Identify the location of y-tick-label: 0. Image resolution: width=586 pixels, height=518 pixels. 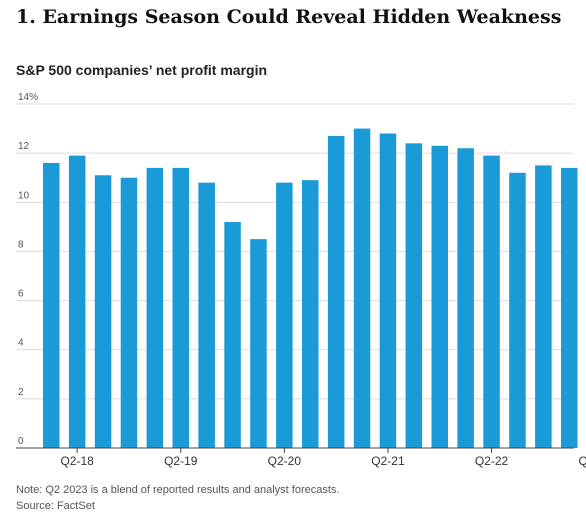
(21, 441).